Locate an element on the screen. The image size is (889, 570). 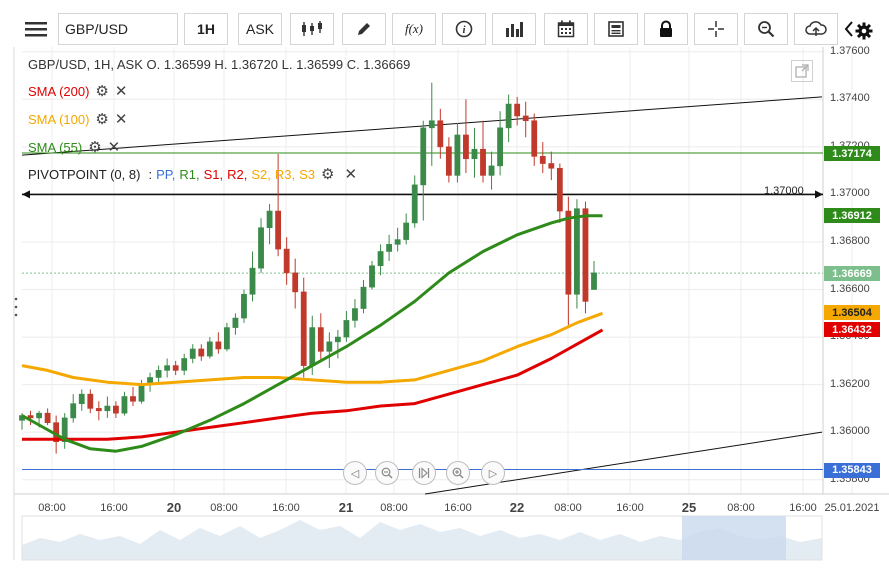
fullscreen-icon is located at coordinates (802, 71).